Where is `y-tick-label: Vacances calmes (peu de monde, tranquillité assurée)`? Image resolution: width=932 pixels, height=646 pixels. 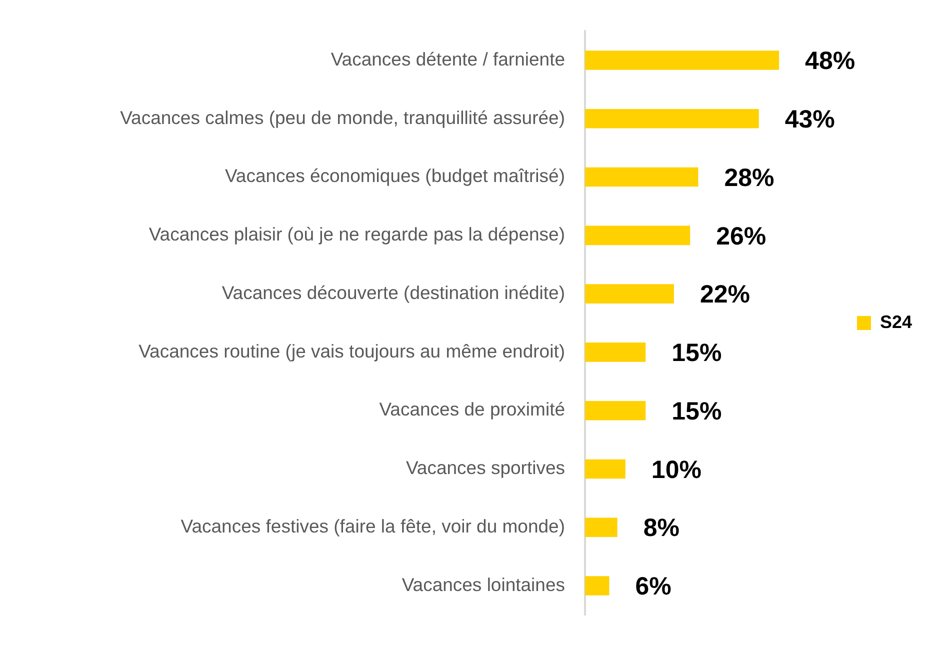 y-tick-label: Vacances calmes (peu de monde, tranquillité assurée) is located at coordinates (342, 117).